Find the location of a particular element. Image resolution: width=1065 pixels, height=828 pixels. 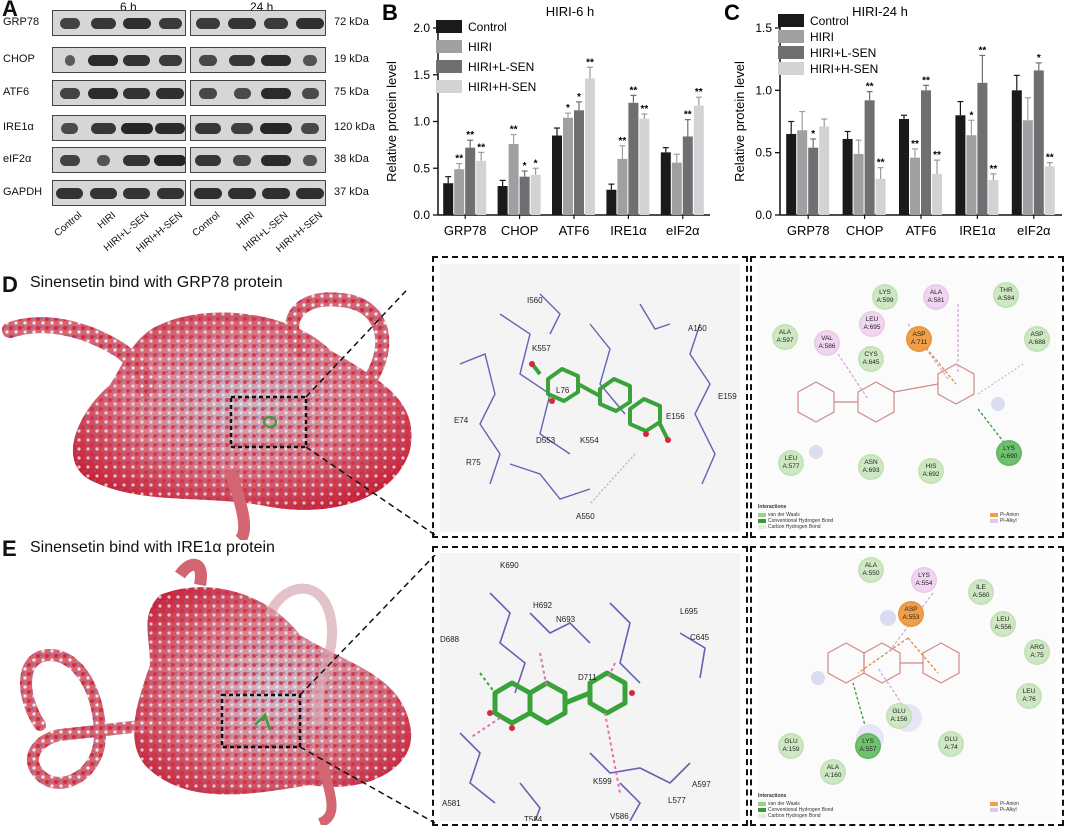

y-tick-label: 1.5 is located at coordinates (763, 28).